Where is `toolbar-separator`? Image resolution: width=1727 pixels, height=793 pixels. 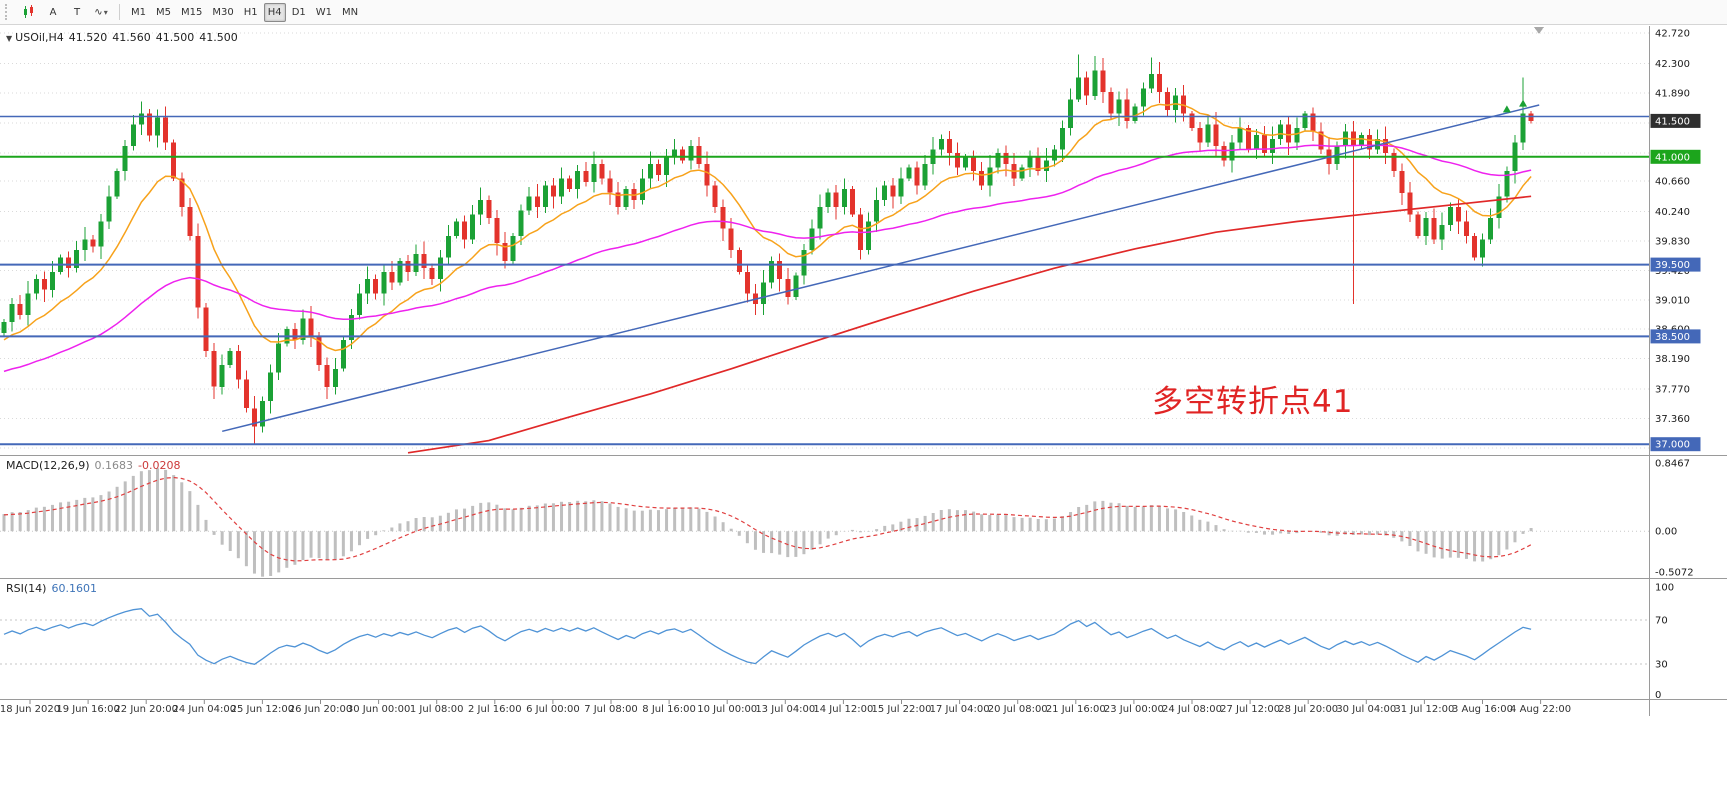 toolbar-separator is located at coordinates (119, 12).